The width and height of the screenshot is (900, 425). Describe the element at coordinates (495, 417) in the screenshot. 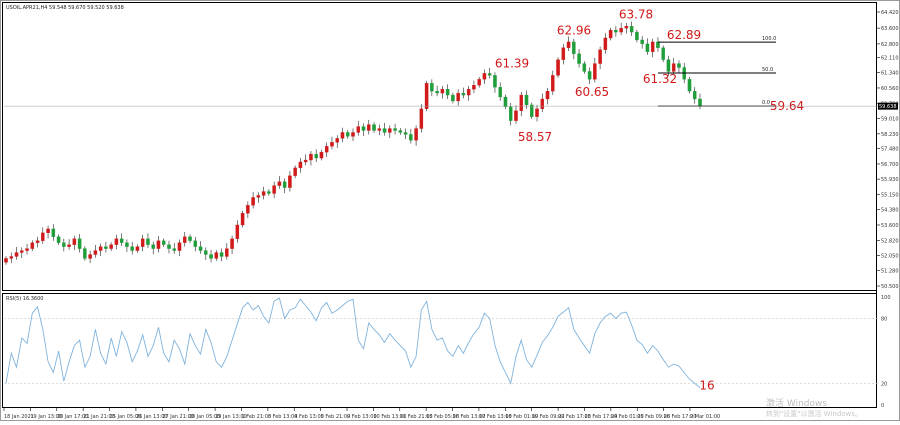

I see `time-tick-label: 17 Feb 13:00` at that location.